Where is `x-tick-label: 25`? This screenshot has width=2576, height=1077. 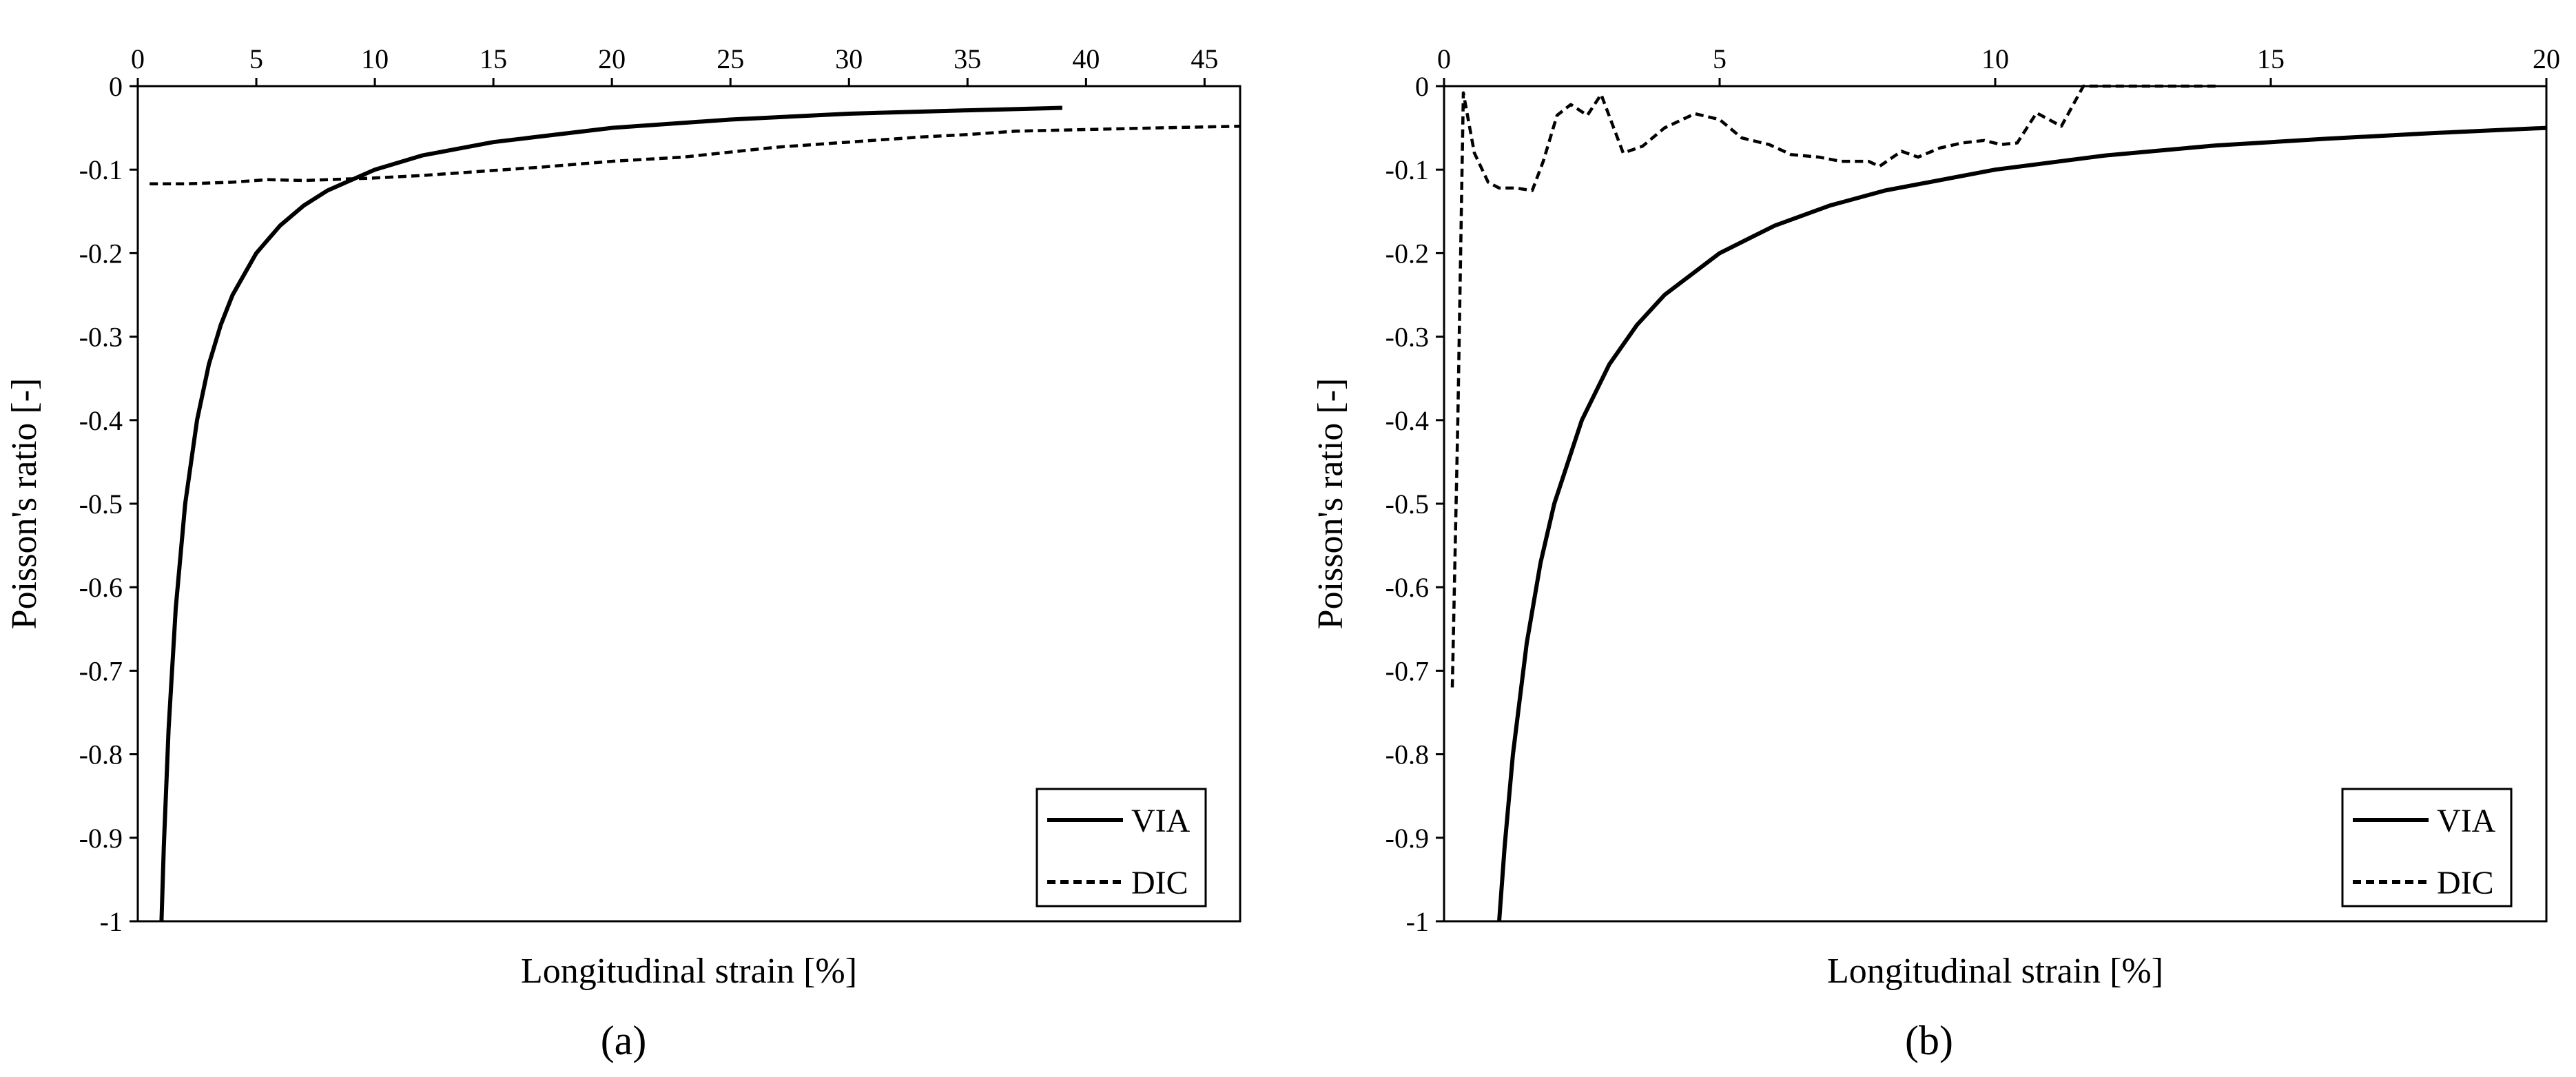
x-tick-label: 25 is located at coordinates (730, 59).